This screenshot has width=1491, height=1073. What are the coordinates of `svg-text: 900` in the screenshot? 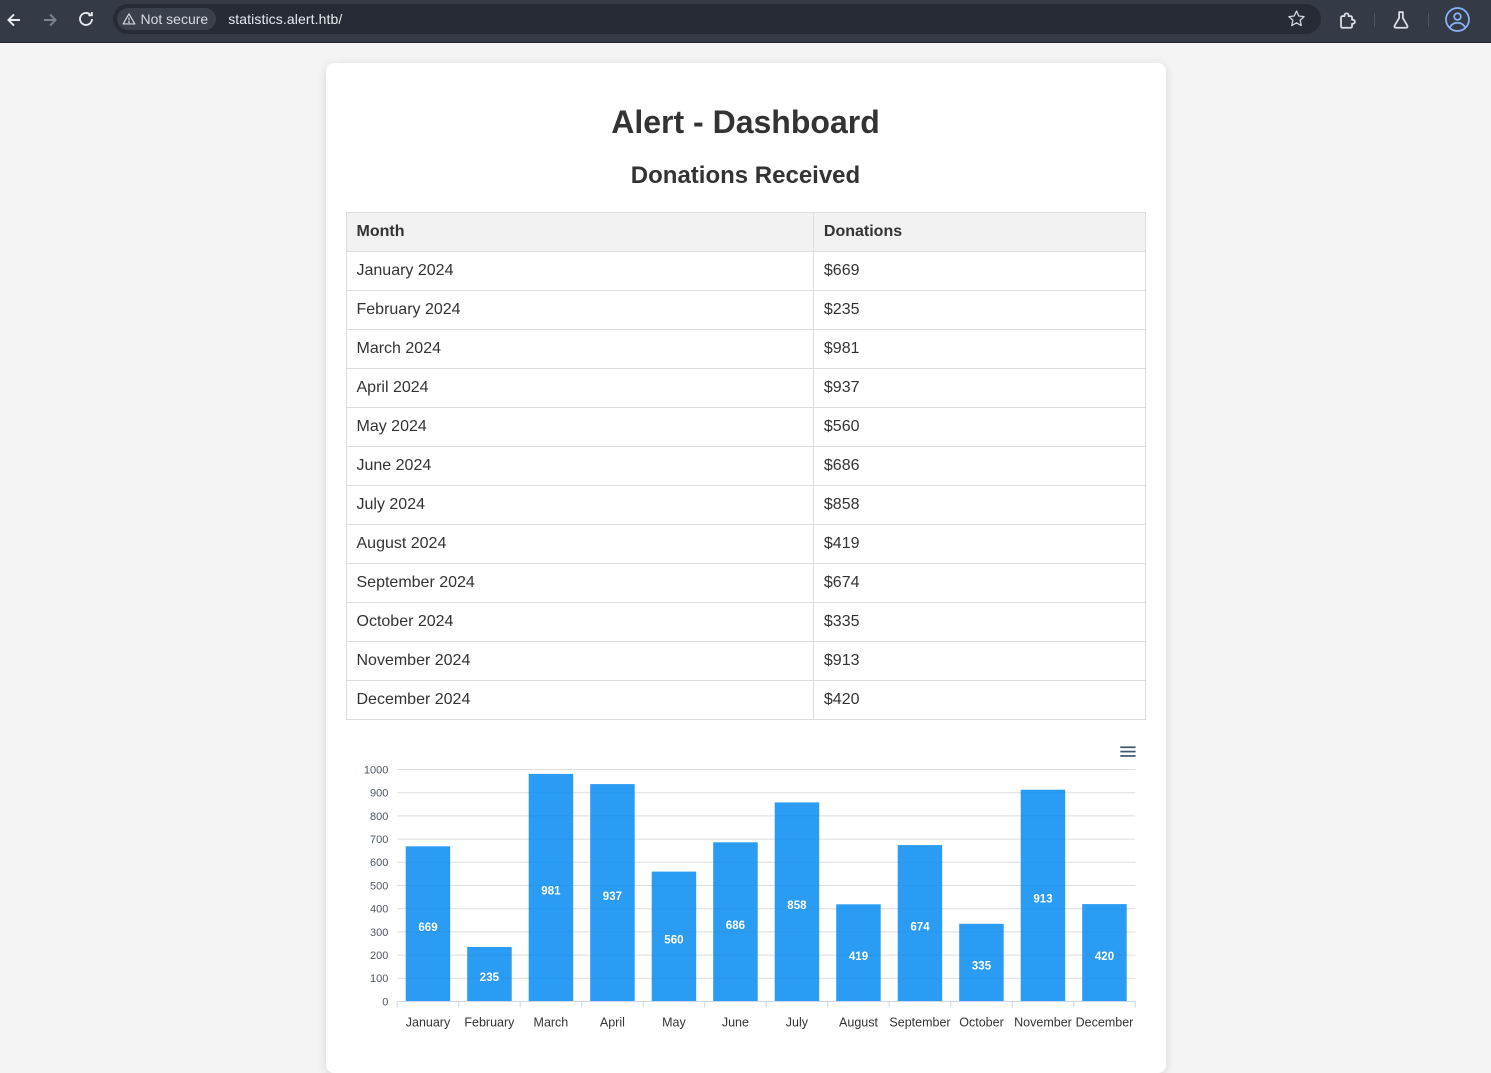 It's located at (379, 794).